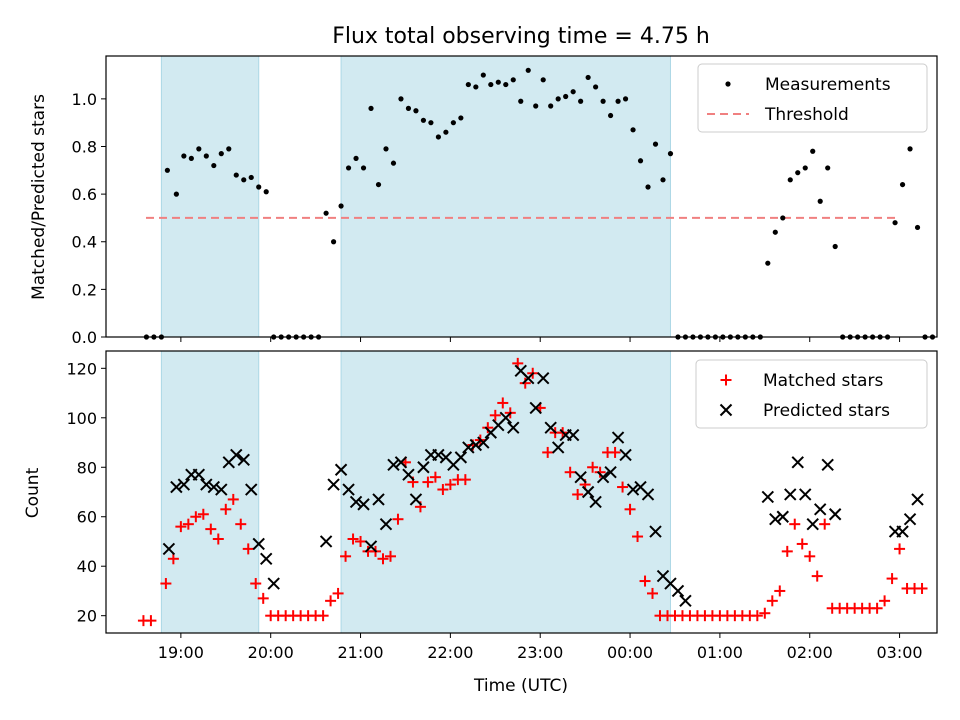  I want to click on legend-box, so click(812, 98).